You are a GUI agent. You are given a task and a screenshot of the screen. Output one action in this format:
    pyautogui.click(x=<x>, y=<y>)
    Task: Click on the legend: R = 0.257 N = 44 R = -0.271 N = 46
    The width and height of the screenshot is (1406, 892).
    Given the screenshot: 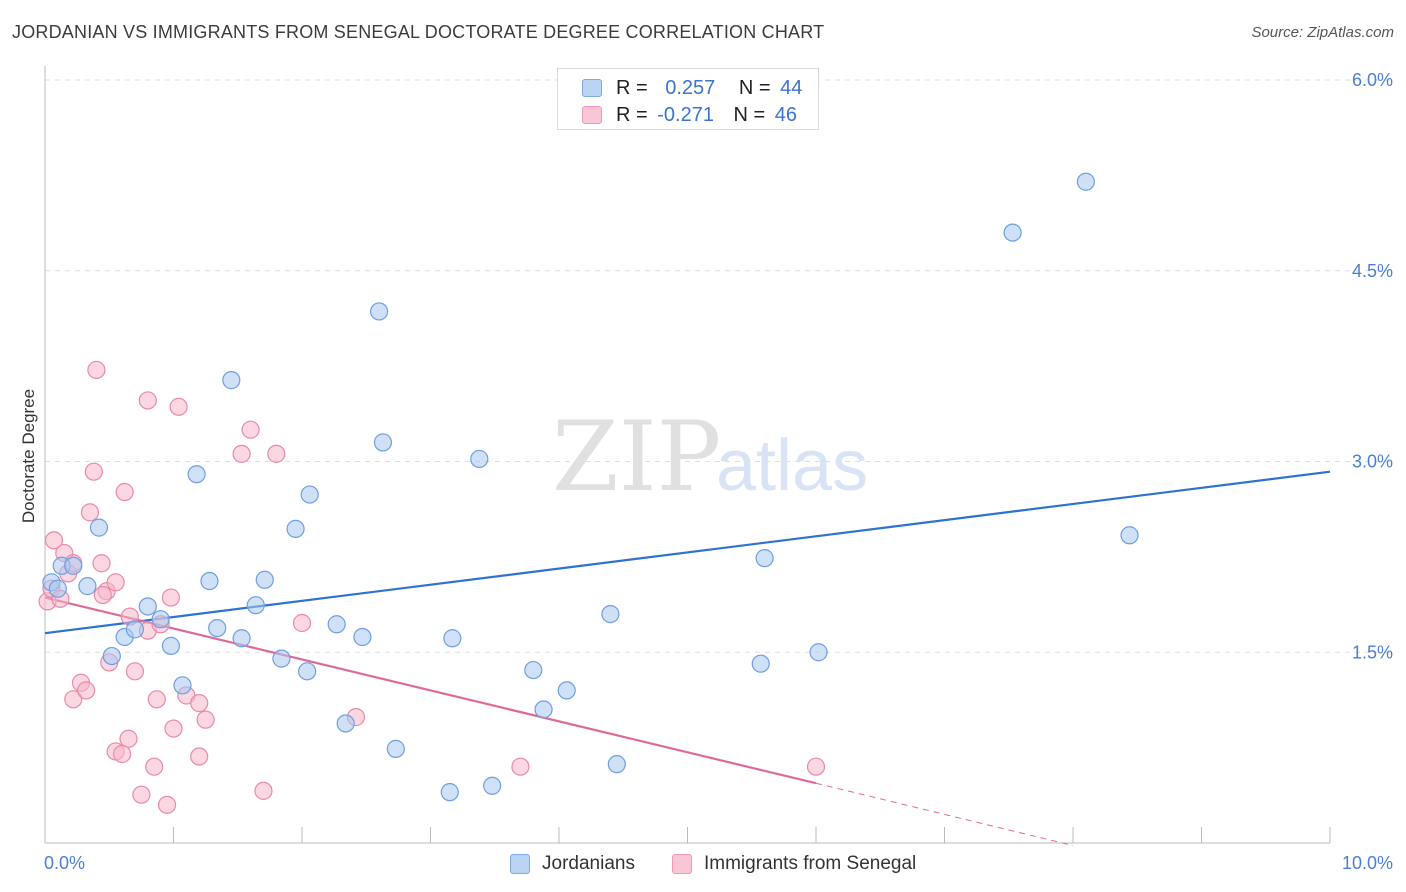 What is the action you would take?
    pyautogui.click(x=688, y=99)
    